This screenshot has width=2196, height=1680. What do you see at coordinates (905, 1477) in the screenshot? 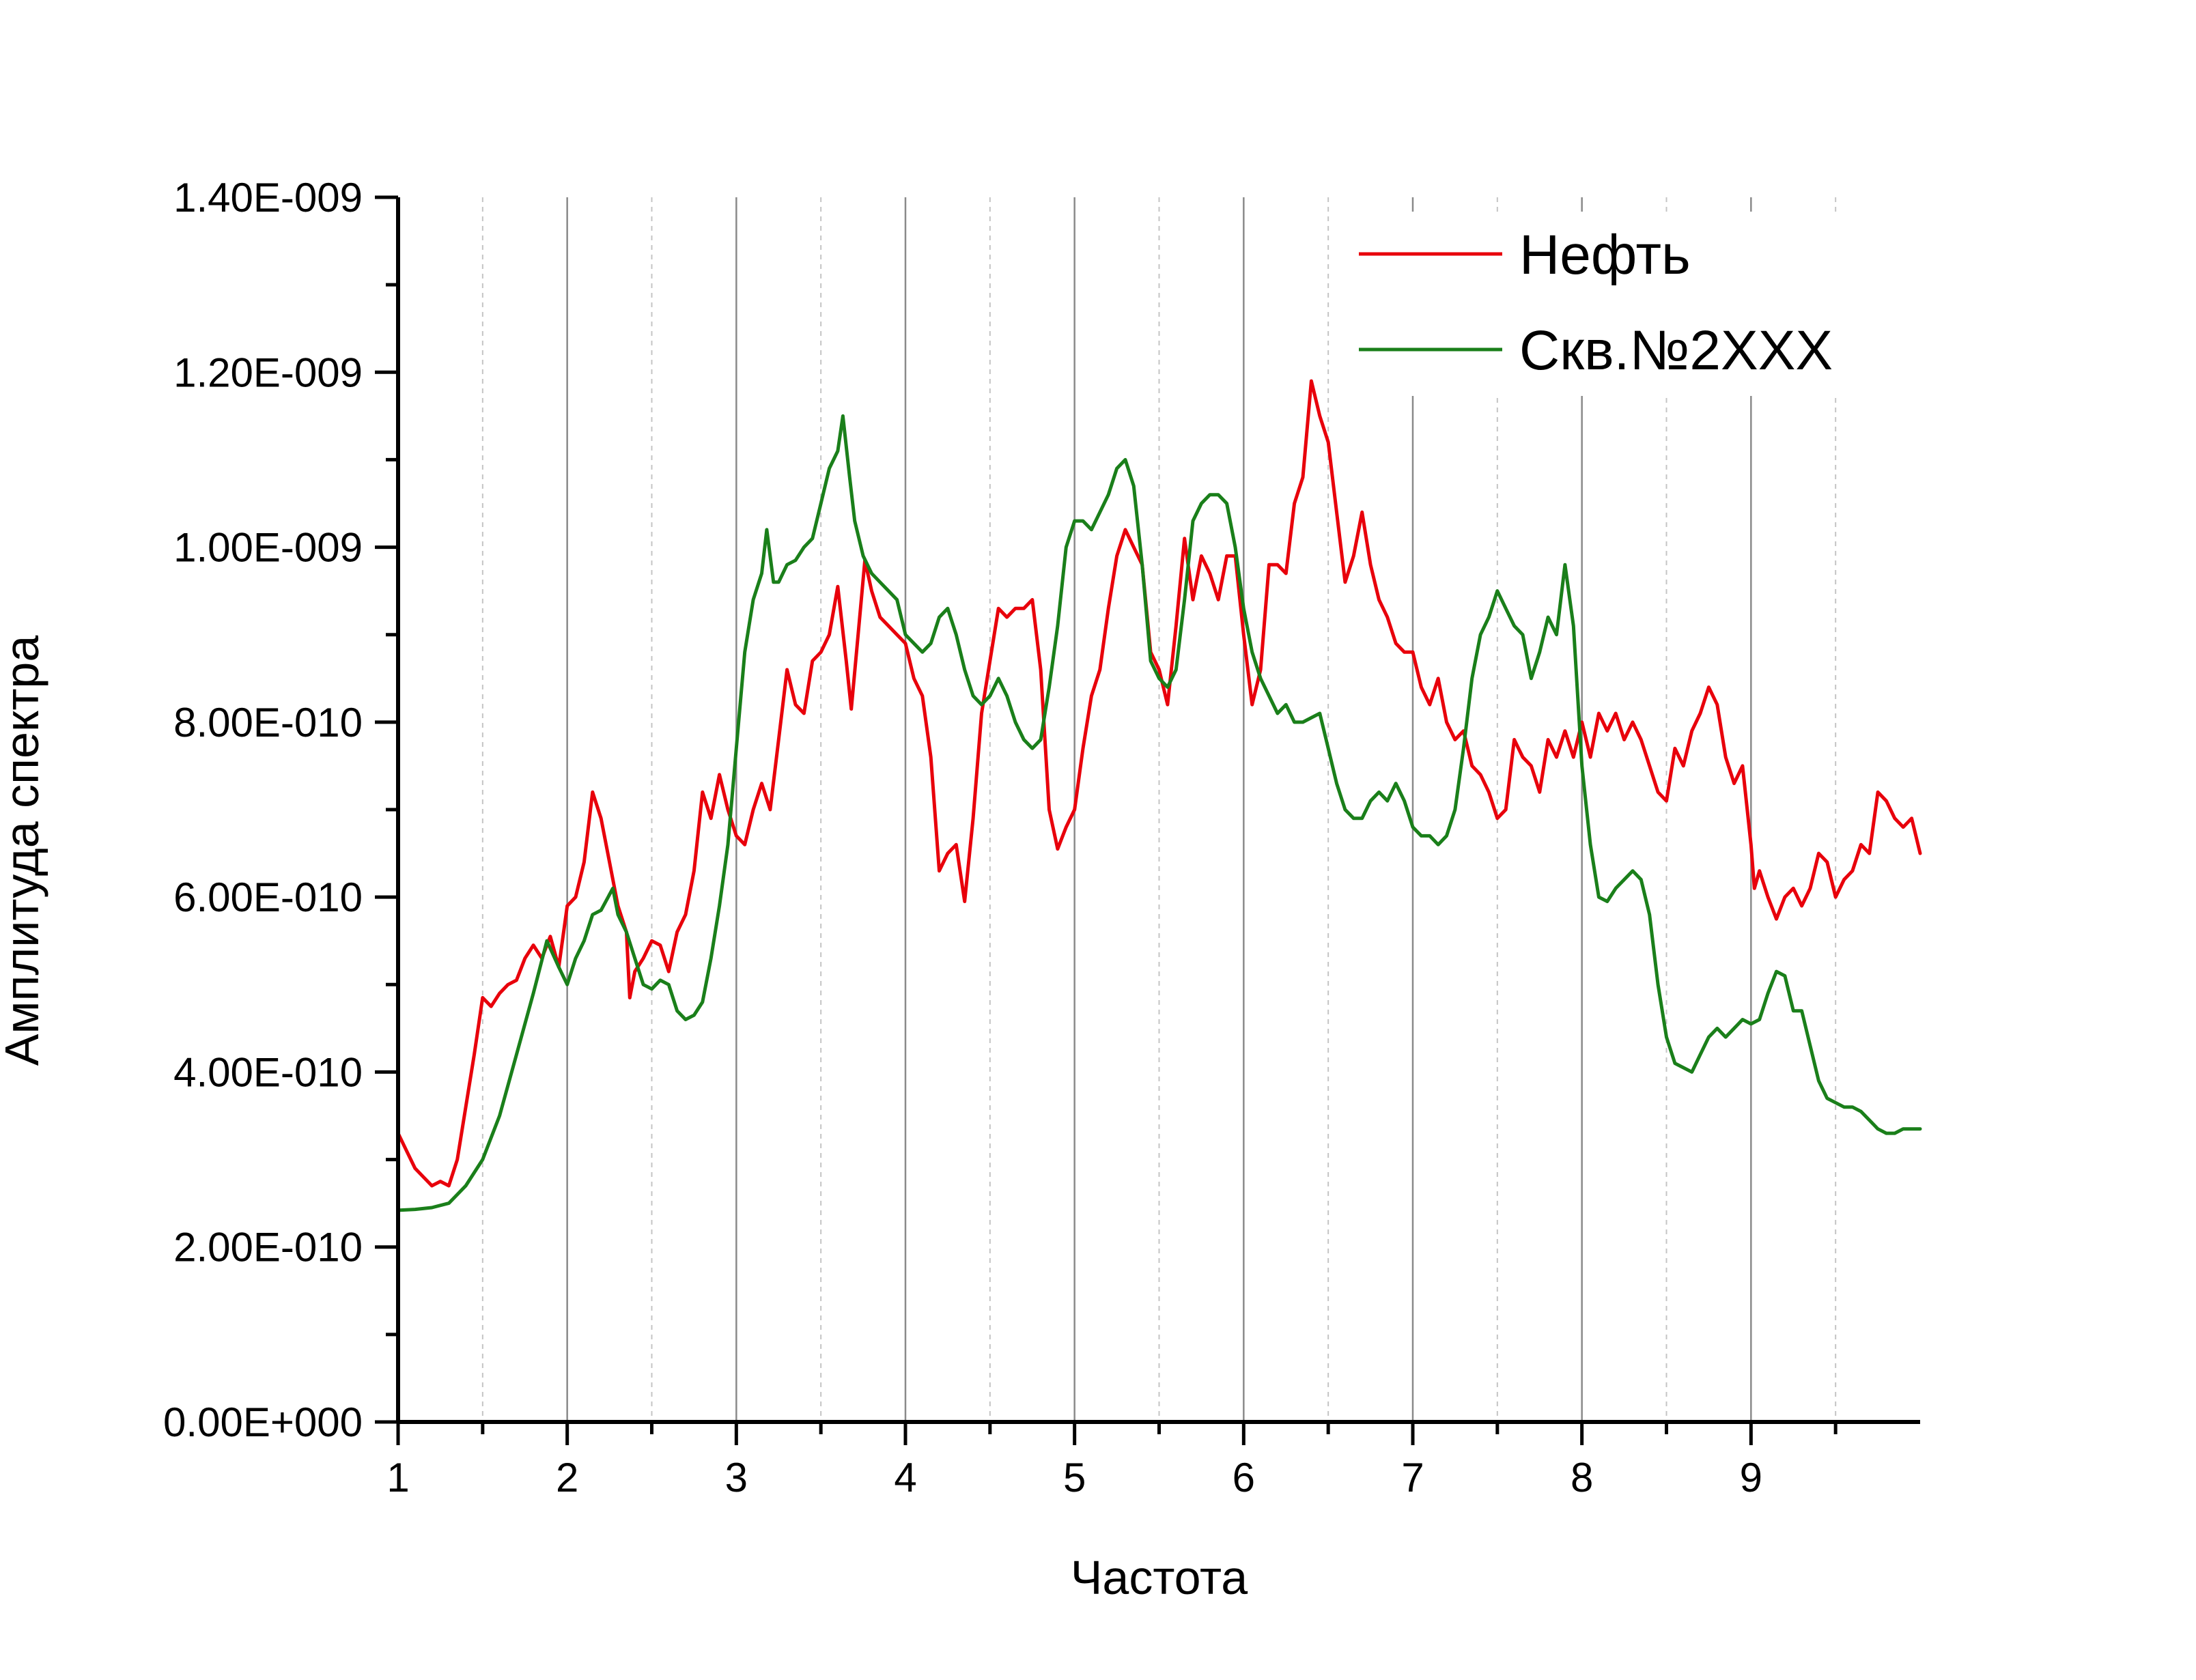
I see `x-tick-label: 4` at bounding box center [905, 1477].